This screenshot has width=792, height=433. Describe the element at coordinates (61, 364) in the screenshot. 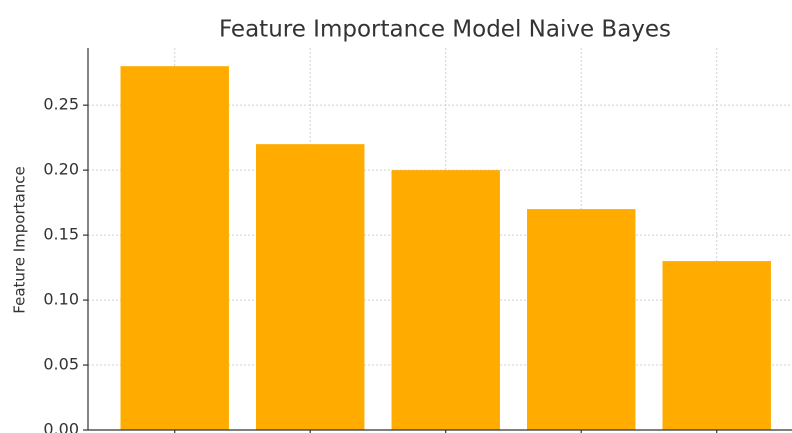

I see `y-tick-label: 0.05` at that location.